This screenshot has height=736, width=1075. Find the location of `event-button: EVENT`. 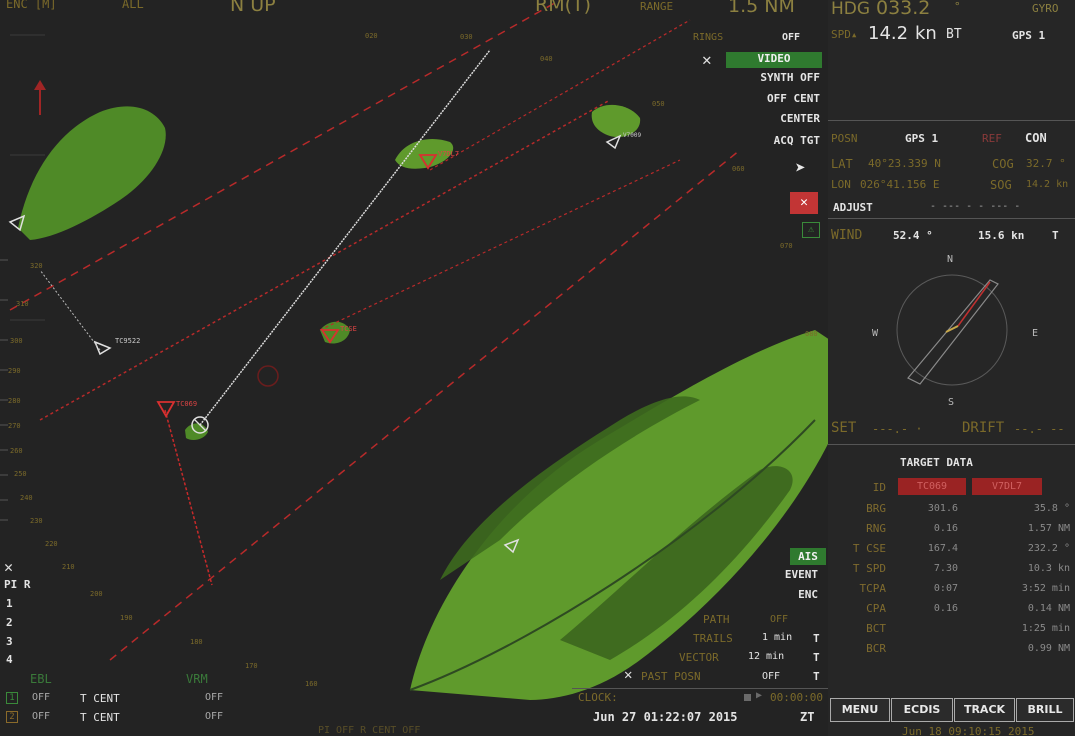

event-button: EVENT is located at coordinates (801, 574).